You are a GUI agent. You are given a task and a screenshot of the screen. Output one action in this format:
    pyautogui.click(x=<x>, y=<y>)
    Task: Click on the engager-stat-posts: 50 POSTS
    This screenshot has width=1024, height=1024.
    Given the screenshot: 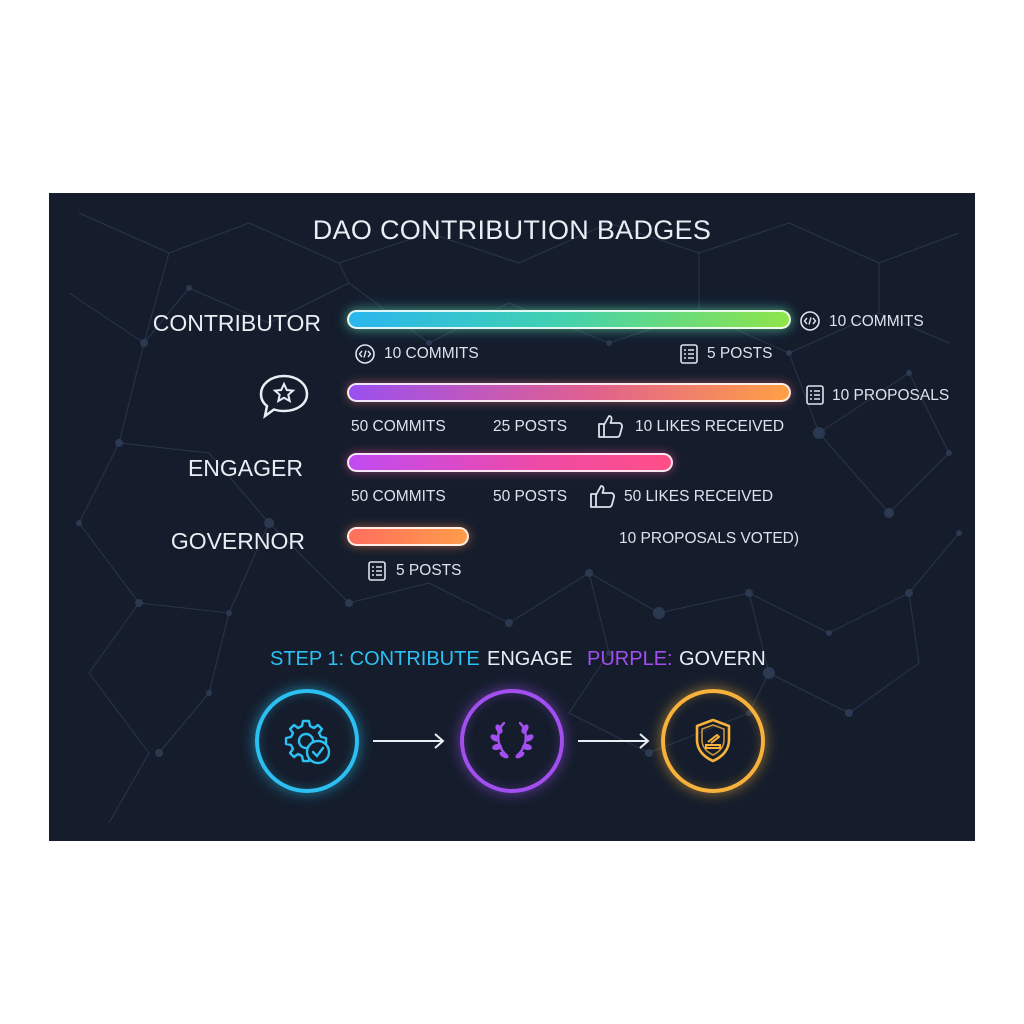 What is the action you would take?
    pyautogui.click(x=530, y=496)
    